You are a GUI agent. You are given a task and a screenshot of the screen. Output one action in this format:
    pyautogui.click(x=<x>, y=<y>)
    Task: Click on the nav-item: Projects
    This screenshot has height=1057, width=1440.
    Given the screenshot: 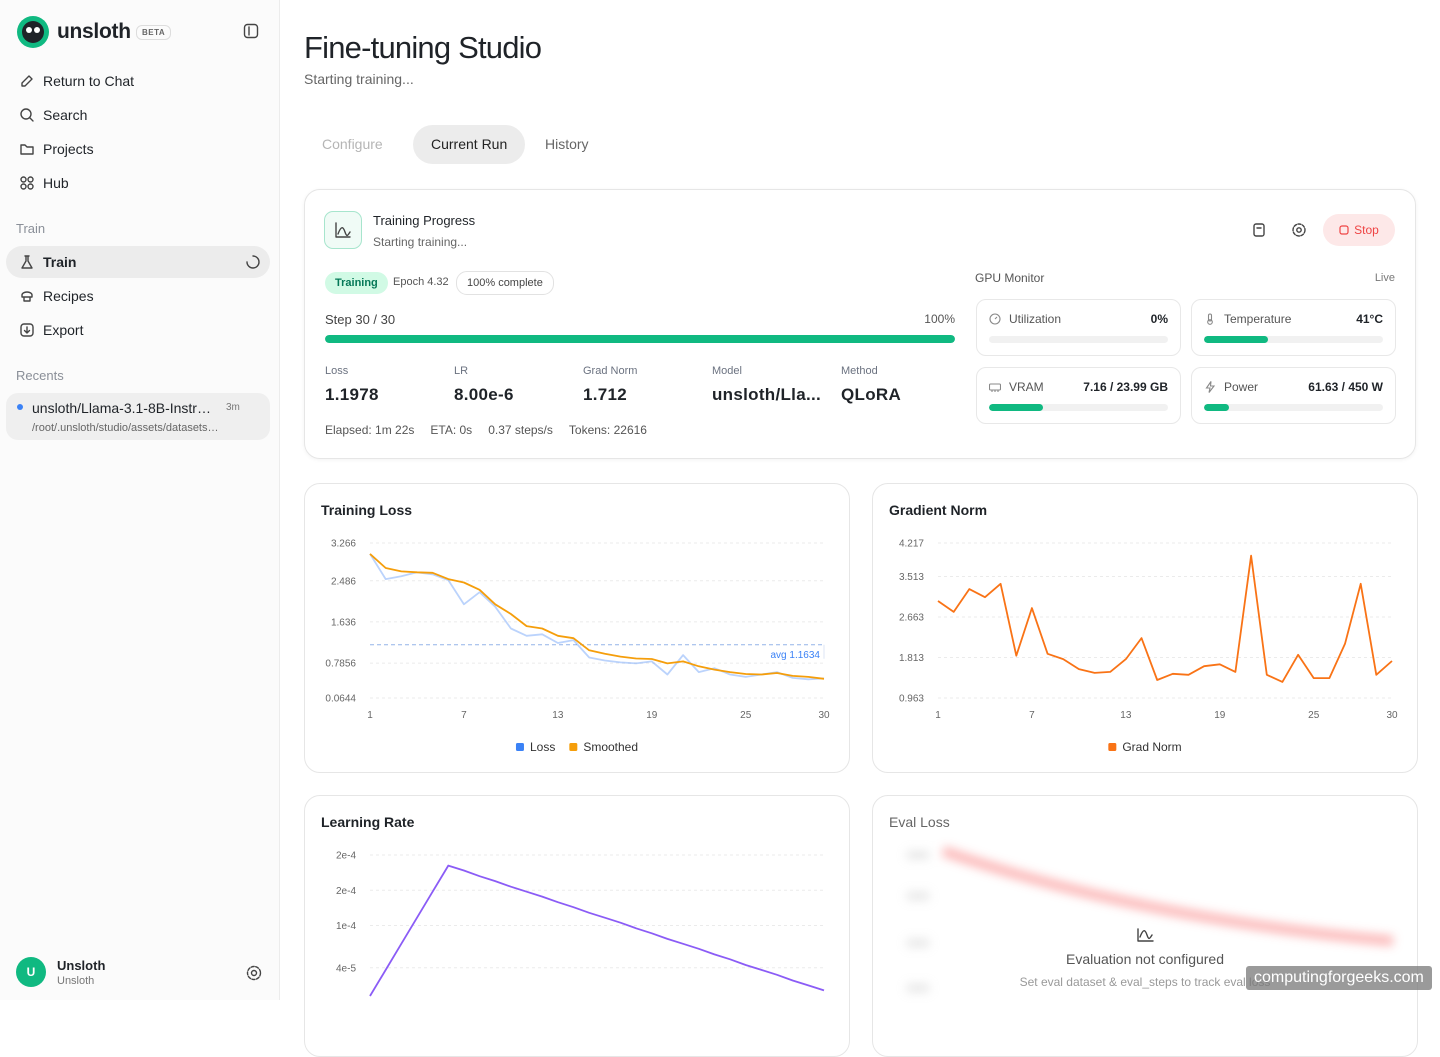 What is the action you would take?
    pyautogui.click(x=138, y=149)
    